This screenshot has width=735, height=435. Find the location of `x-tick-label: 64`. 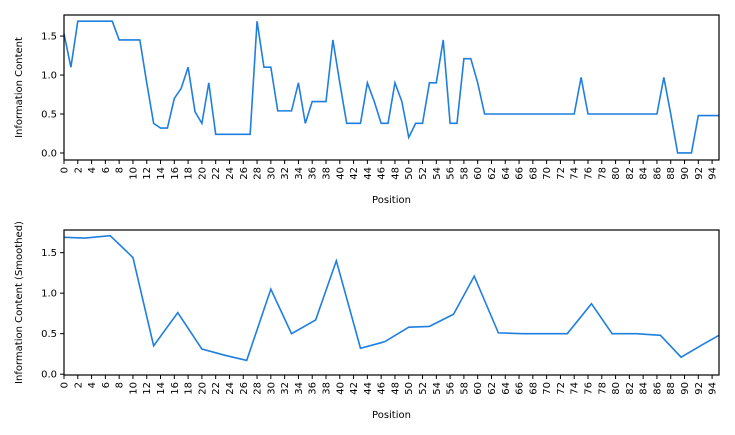

x-tick-label: 64 is located at coordinates (506, 173).